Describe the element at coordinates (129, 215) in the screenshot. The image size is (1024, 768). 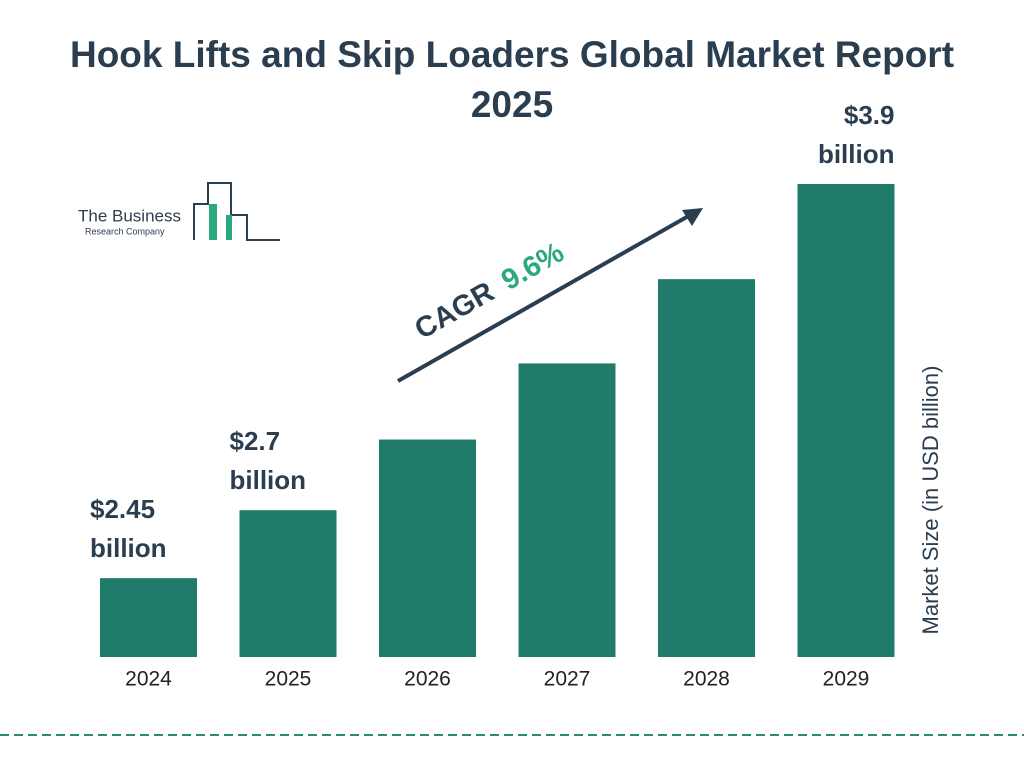
I see `logo-text: The Business` at that location.